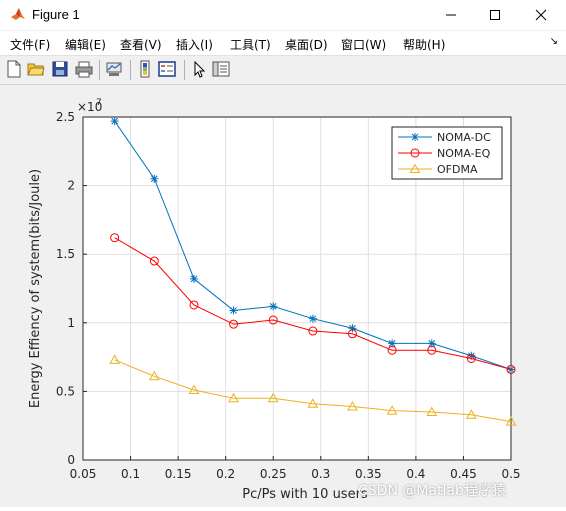 This screenshot has height=511, width=566. I want to click on menu-window: 窗口(W), so click(364, 45).